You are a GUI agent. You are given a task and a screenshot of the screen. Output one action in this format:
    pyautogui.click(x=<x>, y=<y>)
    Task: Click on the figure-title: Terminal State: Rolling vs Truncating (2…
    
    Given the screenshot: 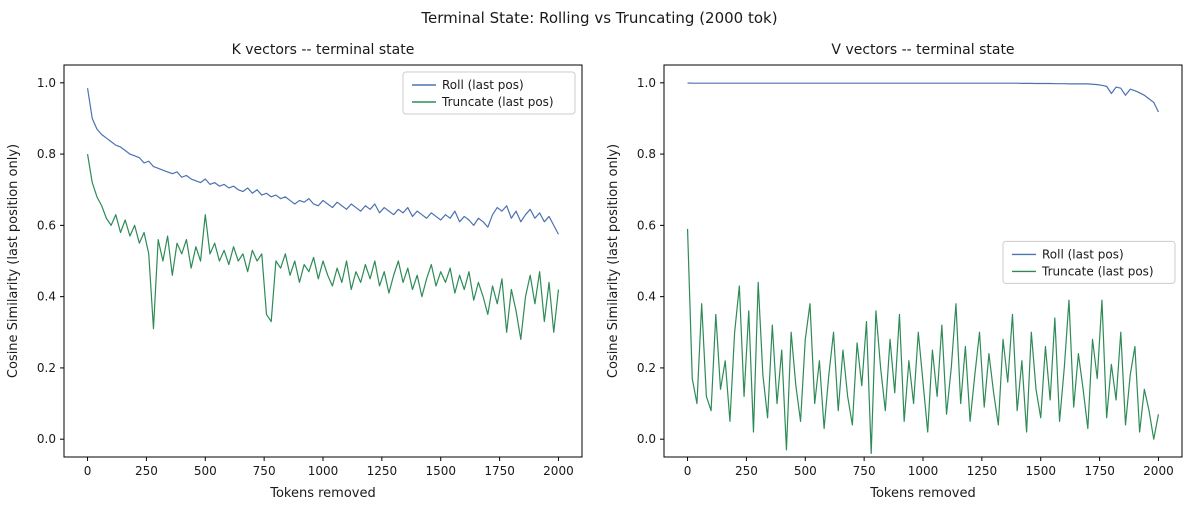 What is the action you would take?
    pyautogui.click(x=599, y=18)
    